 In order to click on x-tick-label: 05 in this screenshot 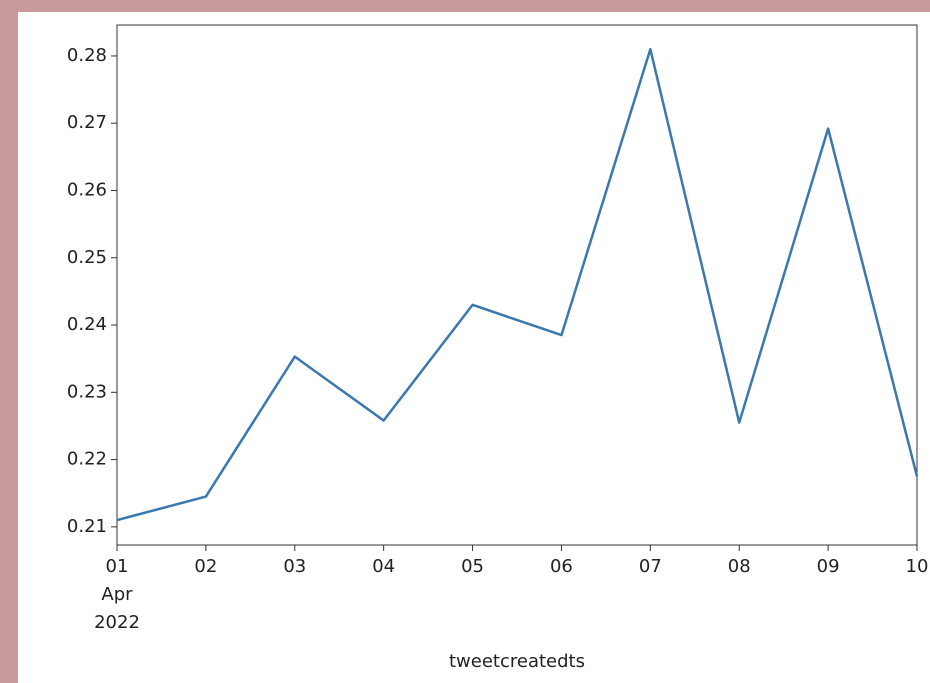, I will do `click(472, 566)`.